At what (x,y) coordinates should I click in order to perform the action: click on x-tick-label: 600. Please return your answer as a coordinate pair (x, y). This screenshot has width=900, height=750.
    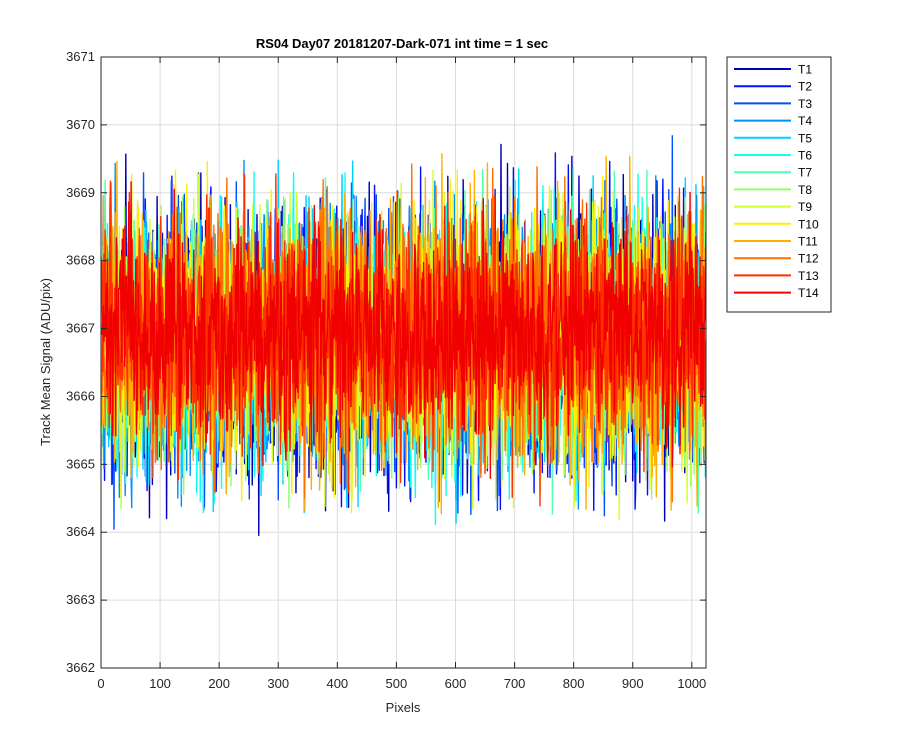
    Looking at the image, I should click on (456, 683).